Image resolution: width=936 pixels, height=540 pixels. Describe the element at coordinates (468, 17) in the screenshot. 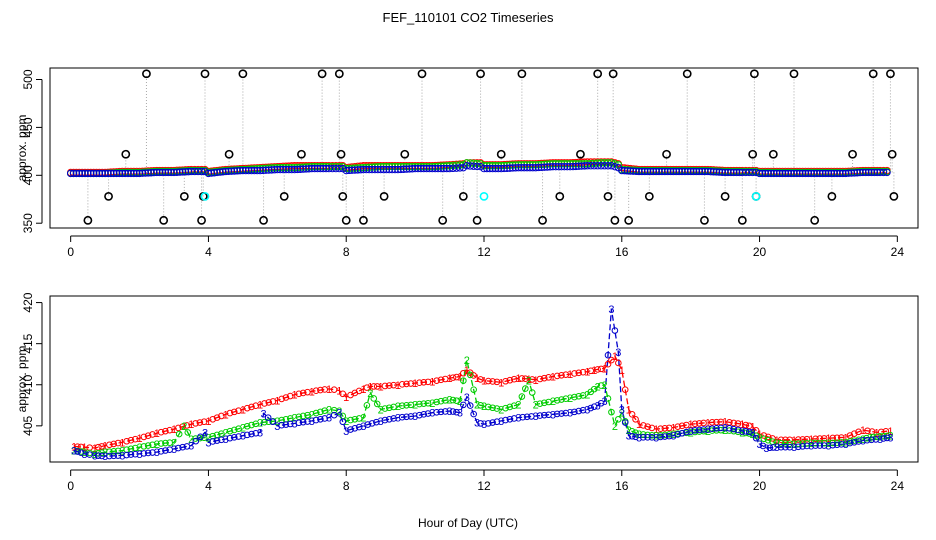

I see `chart-title: FEF_110101 CO2 Timeseries` at that location.